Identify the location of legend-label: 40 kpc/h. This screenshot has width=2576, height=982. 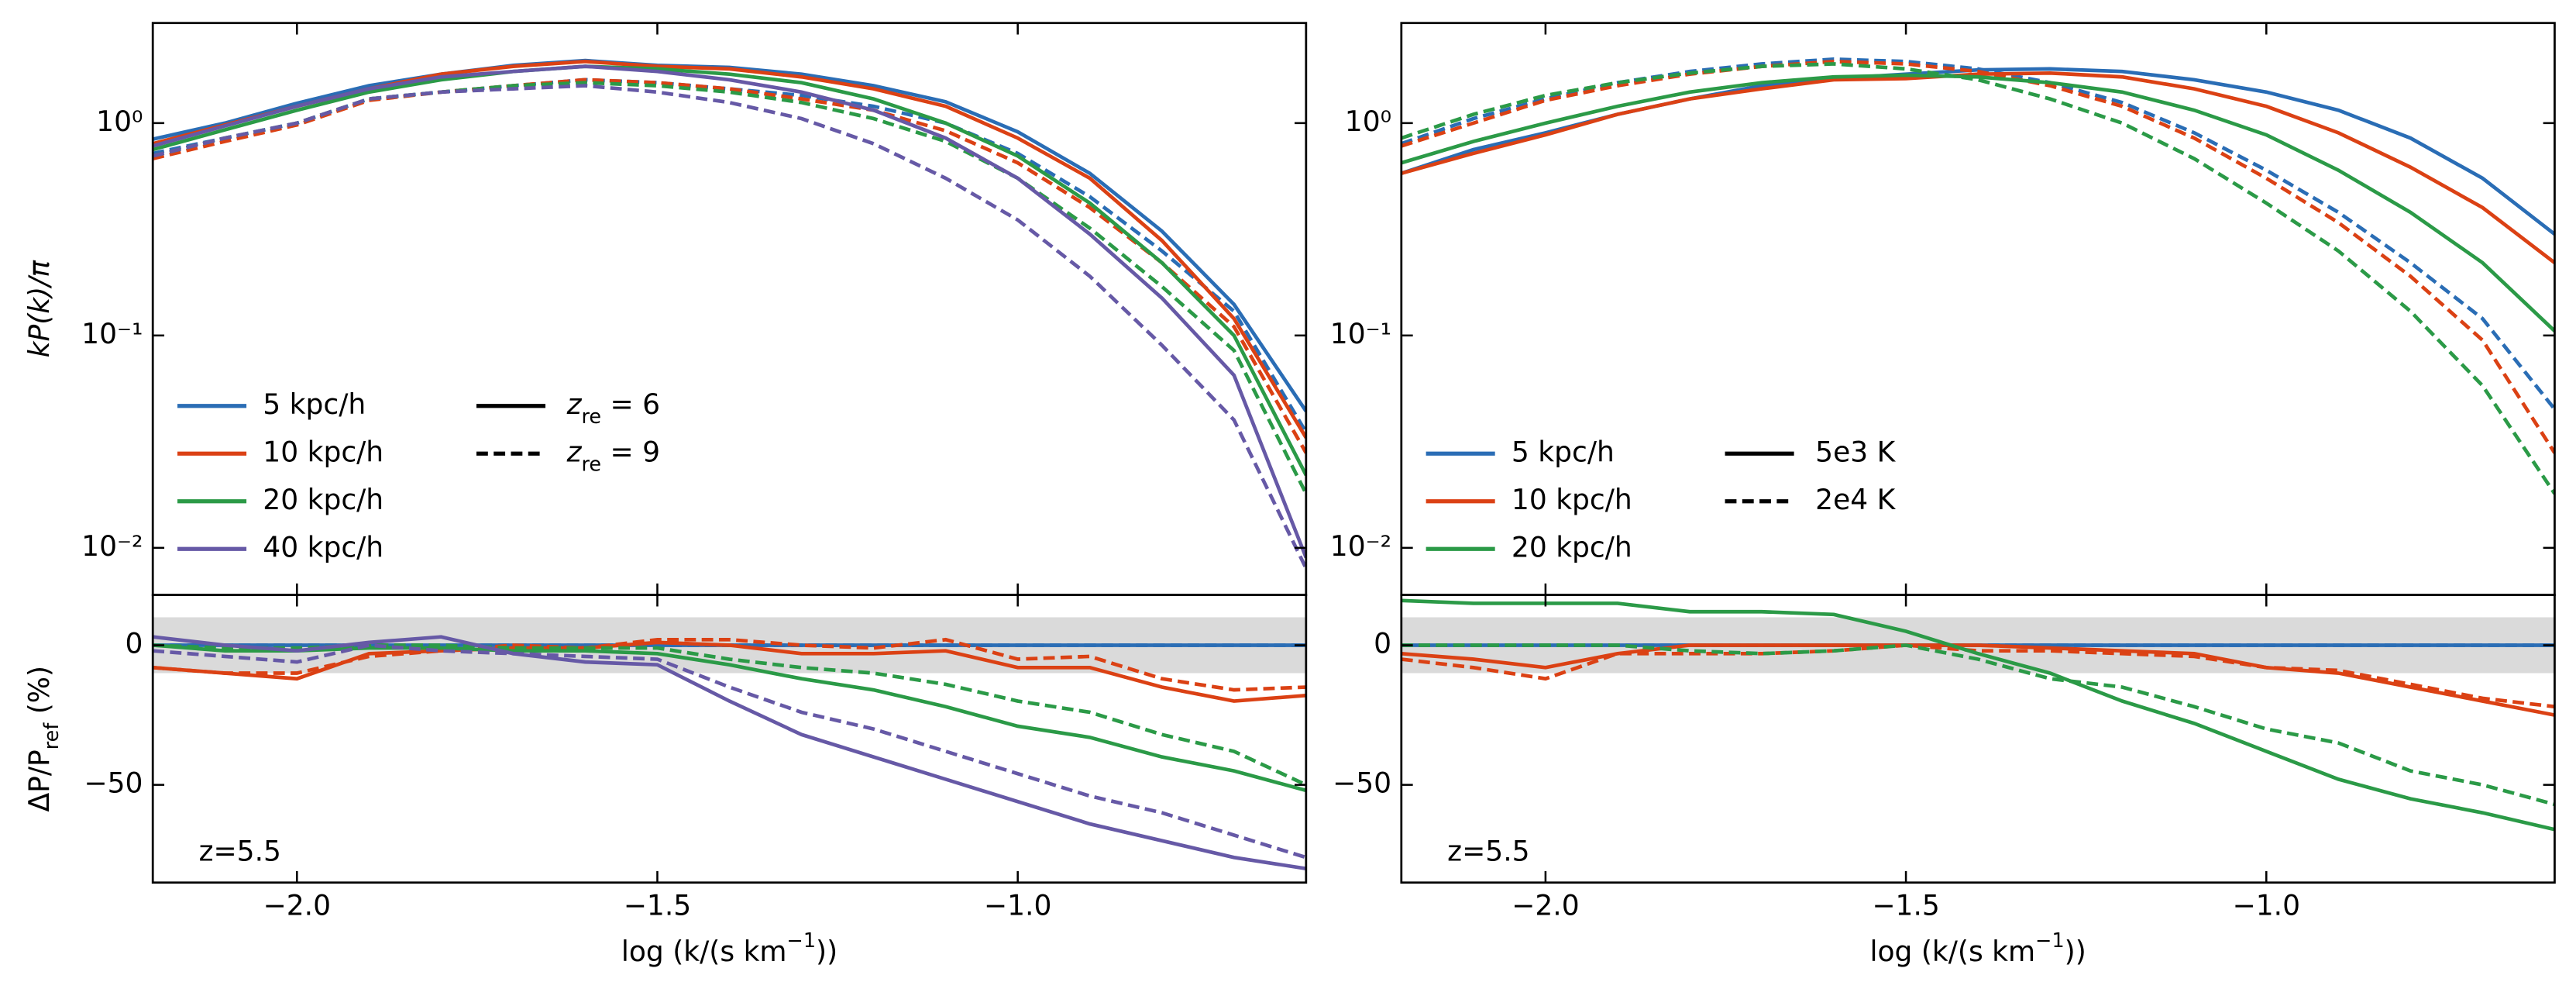
(323, 547).